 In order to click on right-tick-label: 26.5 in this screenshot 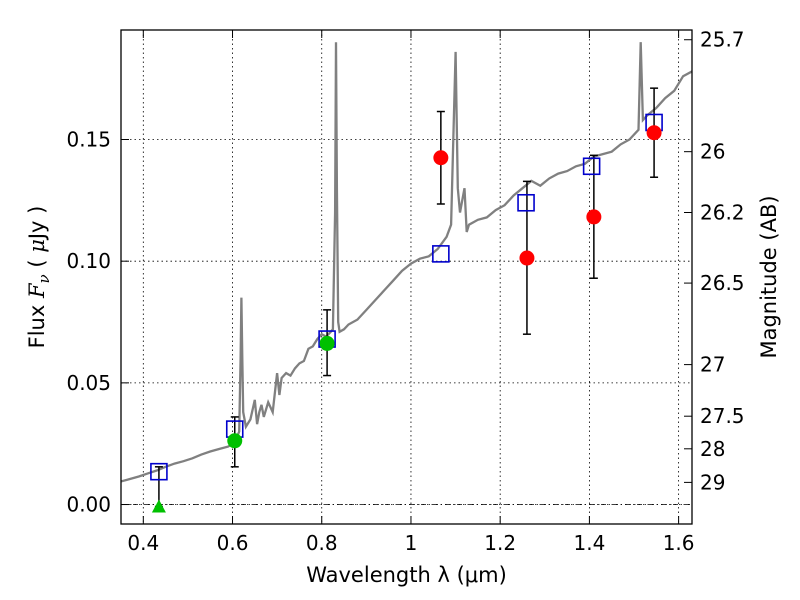, I will do `click(722, 283)`.